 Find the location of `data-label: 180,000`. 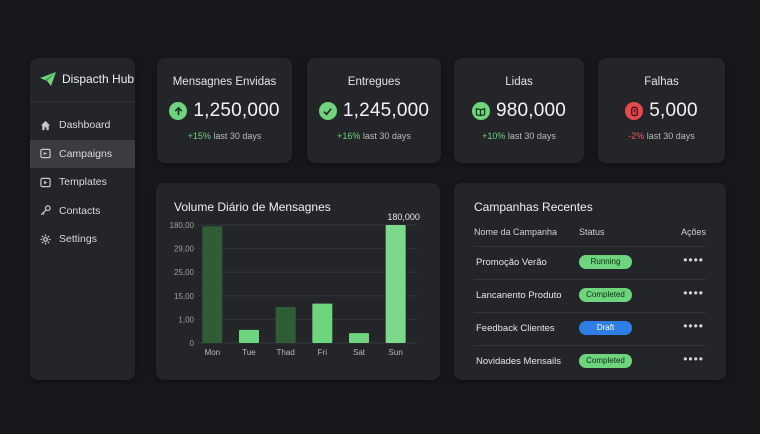

data-label: 180,000 is located at coordinates (403, 217).